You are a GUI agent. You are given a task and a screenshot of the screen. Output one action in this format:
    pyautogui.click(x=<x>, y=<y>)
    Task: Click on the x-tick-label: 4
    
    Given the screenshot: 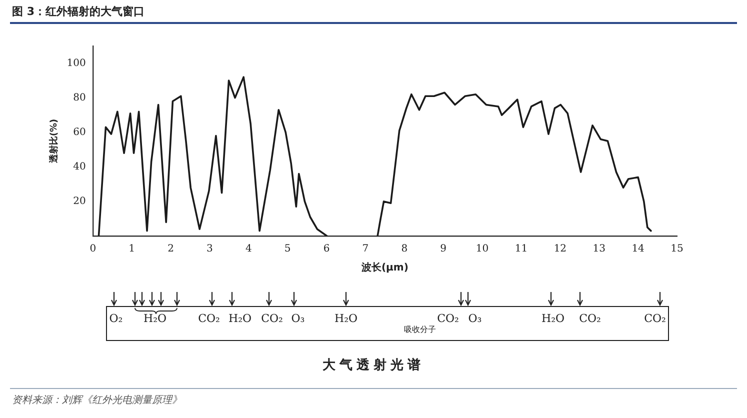 What is the action you would take?
    pyautogui.click(x=248, y=249)
    